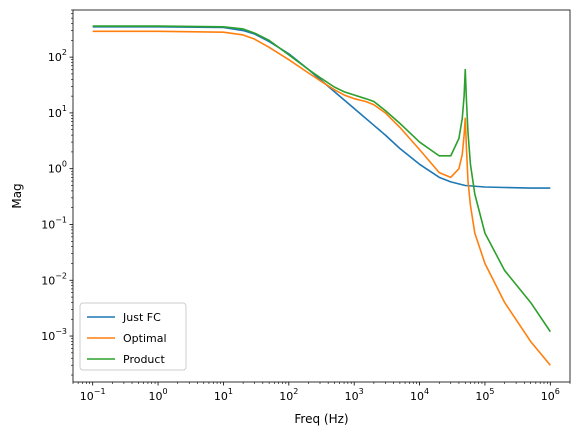 The height and width of the screenshot is (441, 578). Describe the element at coordinates (426, 391) in the screenshot. I see `x-tick-label-exponent: 4` at that location.